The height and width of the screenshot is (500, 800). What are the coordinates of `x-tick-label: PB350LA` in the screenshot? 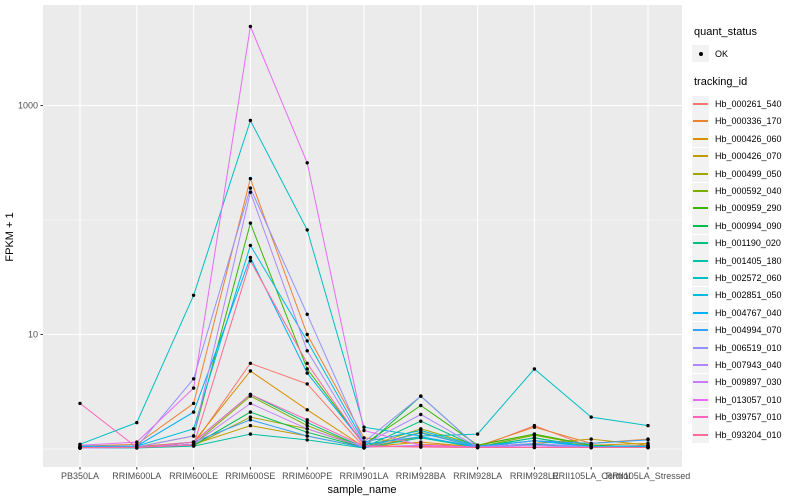 It's located at (80, 476).